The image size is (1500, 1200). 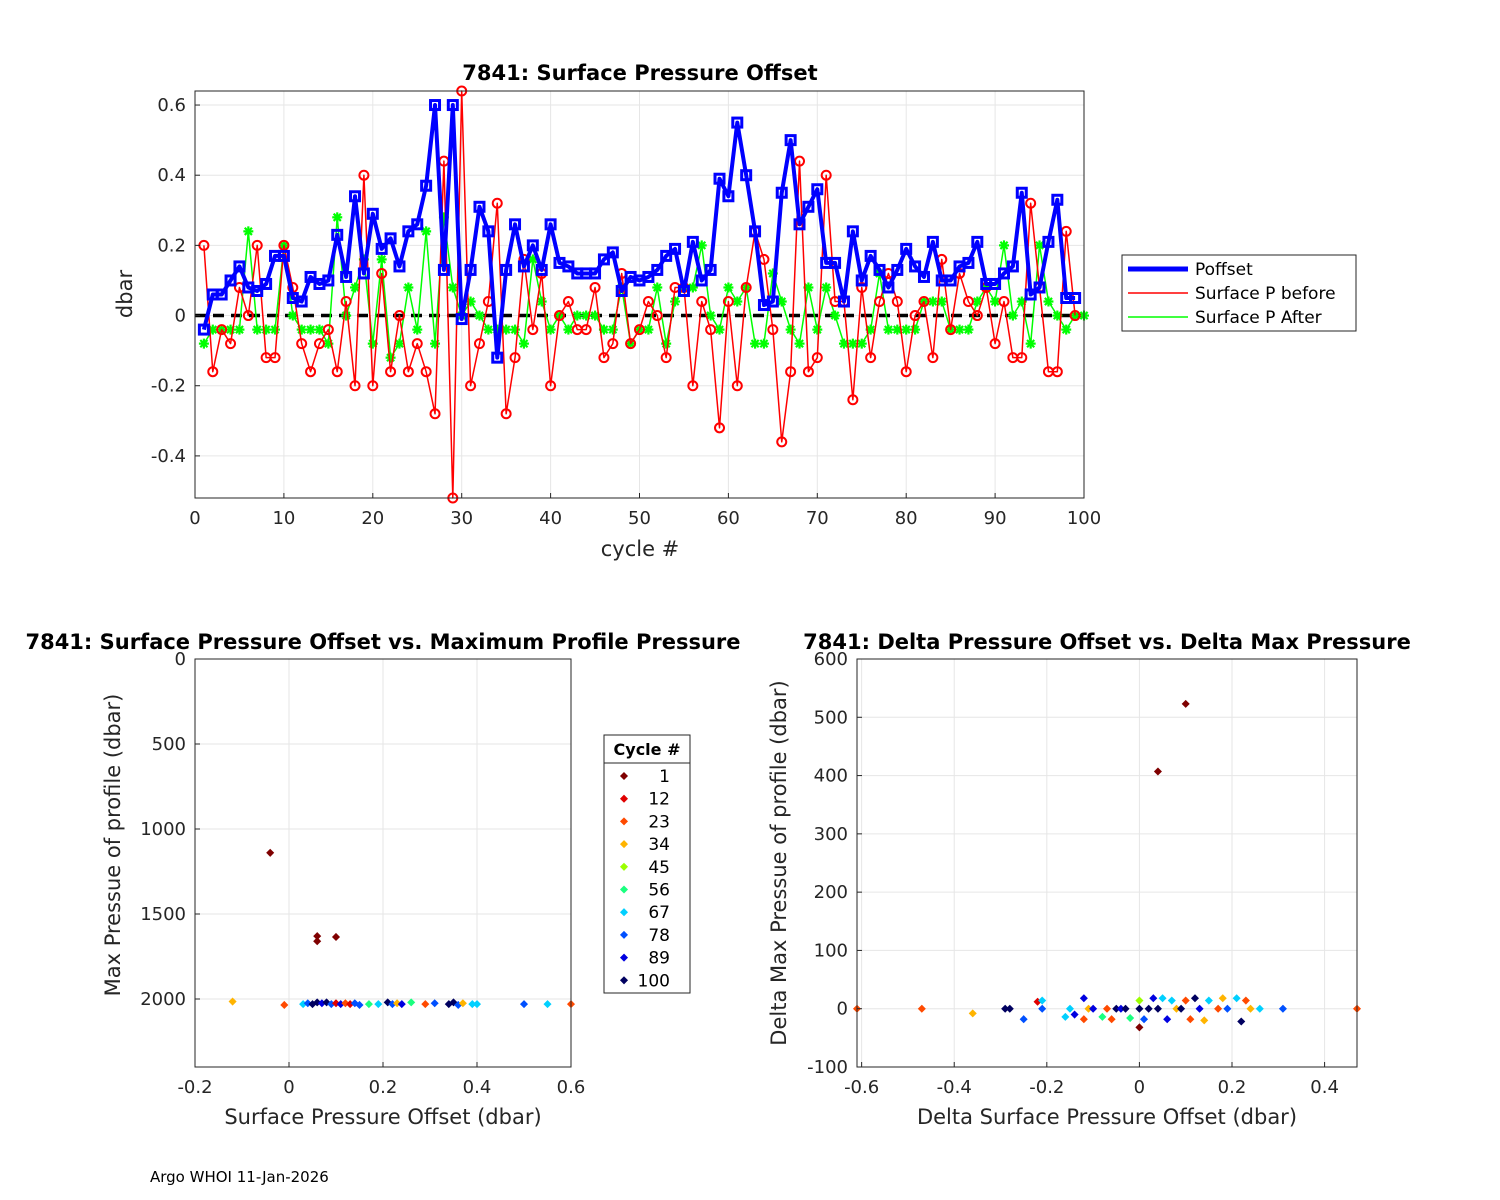 What do you see at coordinates (664, 777) in the screenshot?
I see `legend-label-cycle: 1` at bounding box center [664, 777].